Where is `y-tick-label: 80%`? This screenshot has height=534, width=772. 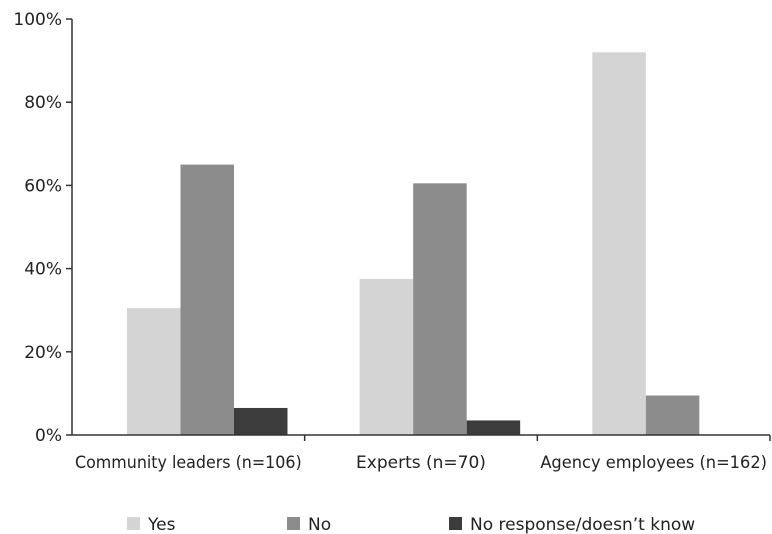 y-tick-label: 80% is located at coordinates (43, 103).